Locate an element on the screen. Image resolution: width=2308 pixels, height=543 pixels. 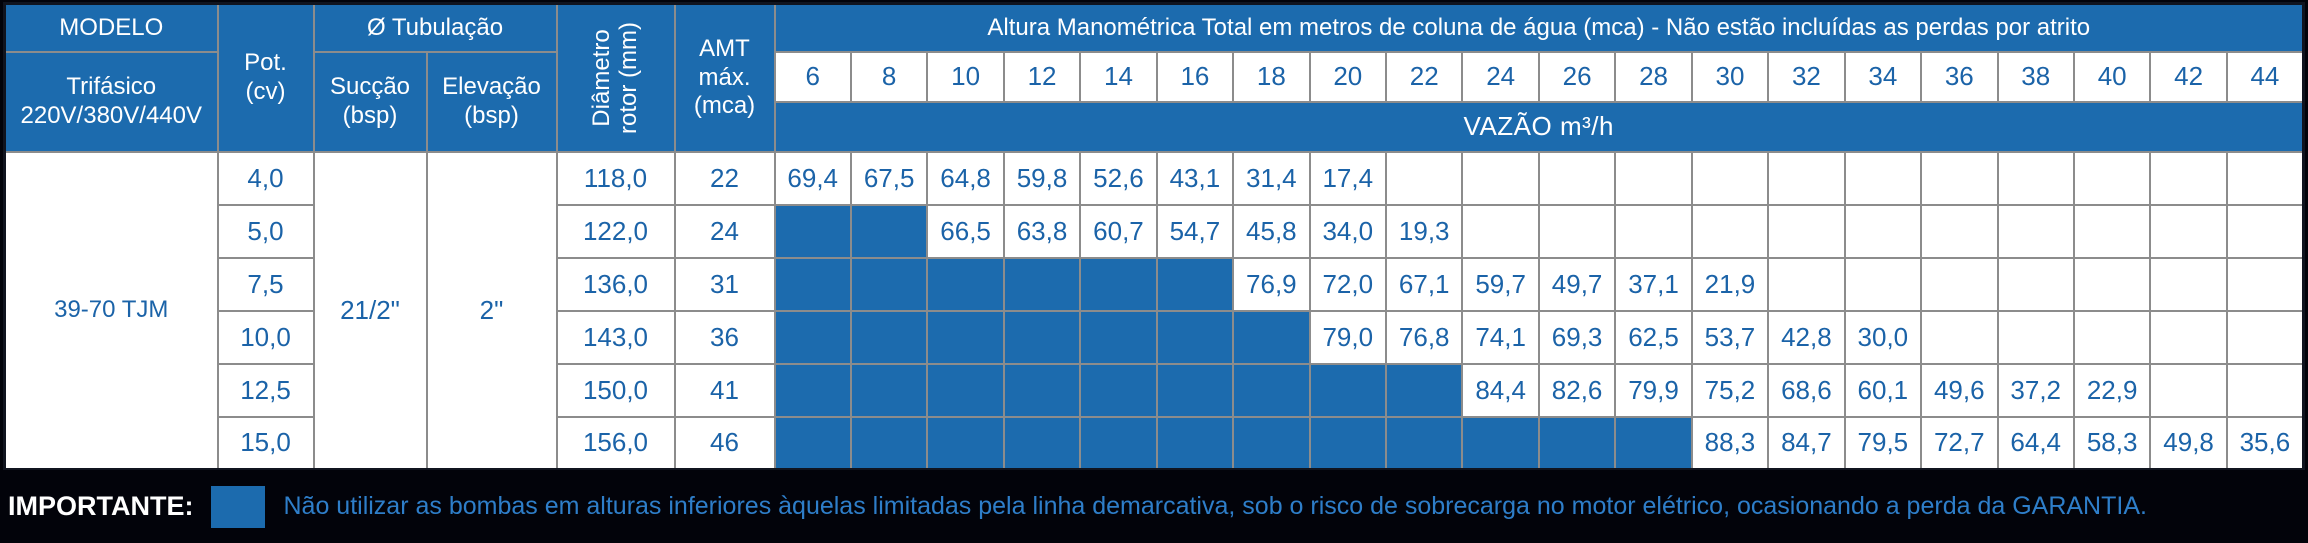
amt-max-value: 22 is located at coordinates (724, 178).